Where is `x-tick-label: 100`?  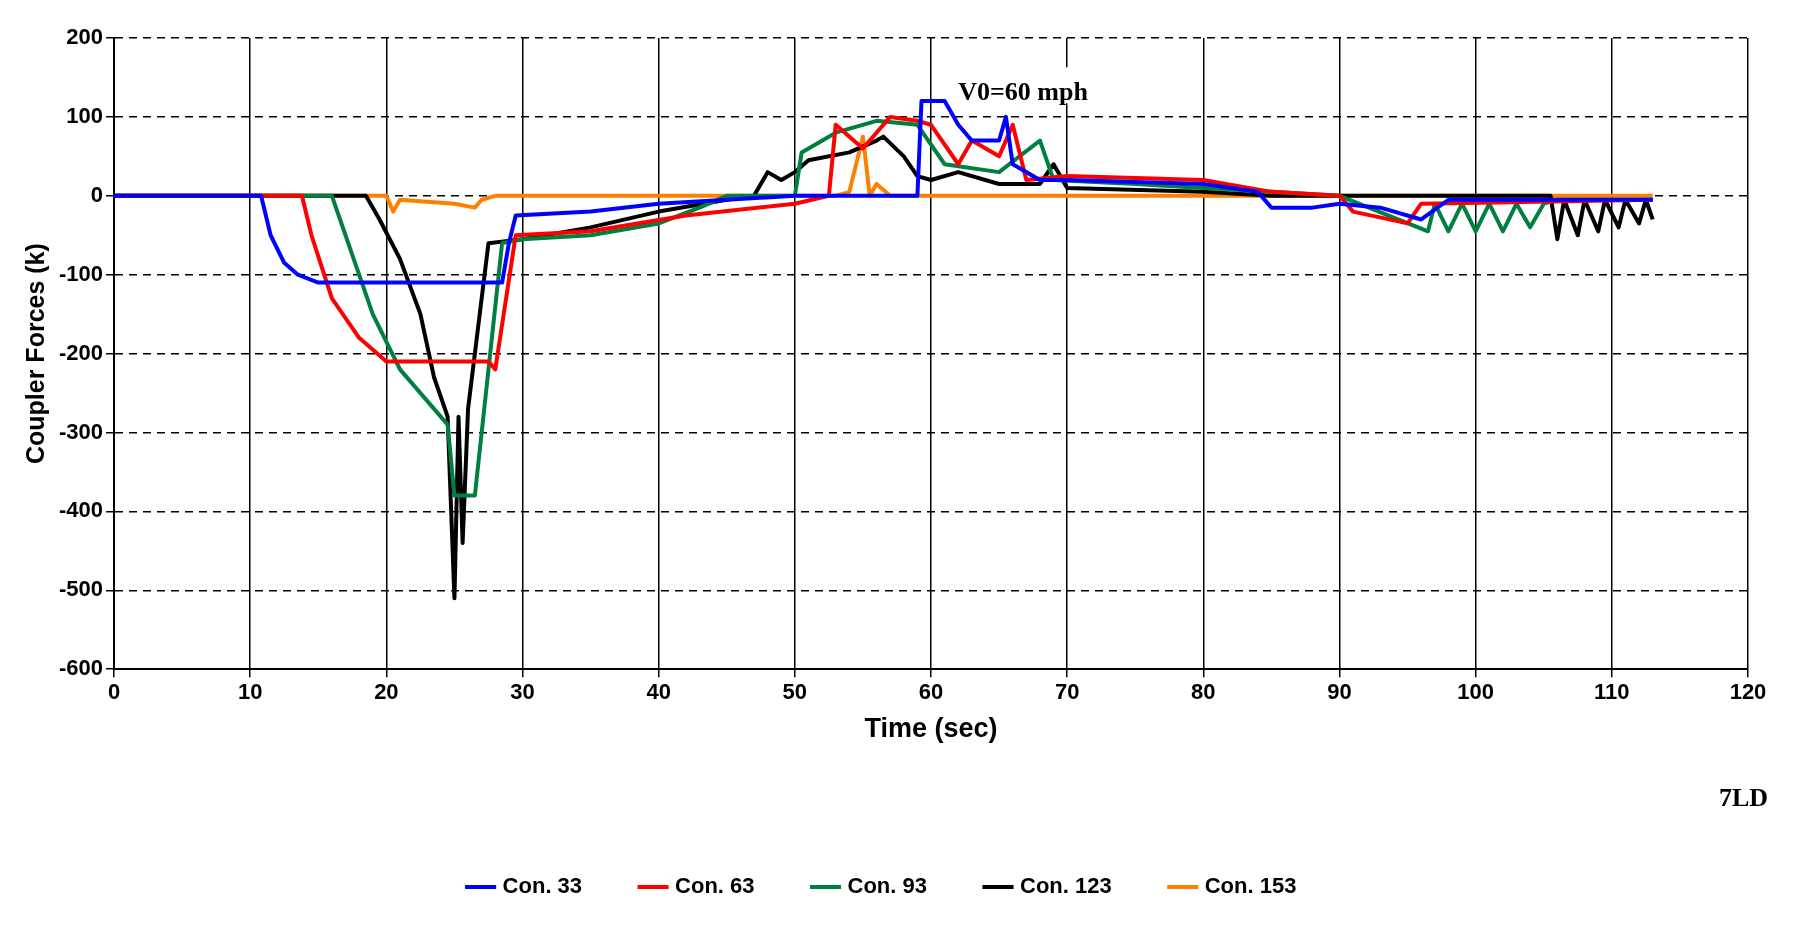 x-tick-label: 100 is located at coordinates (1476, 692).